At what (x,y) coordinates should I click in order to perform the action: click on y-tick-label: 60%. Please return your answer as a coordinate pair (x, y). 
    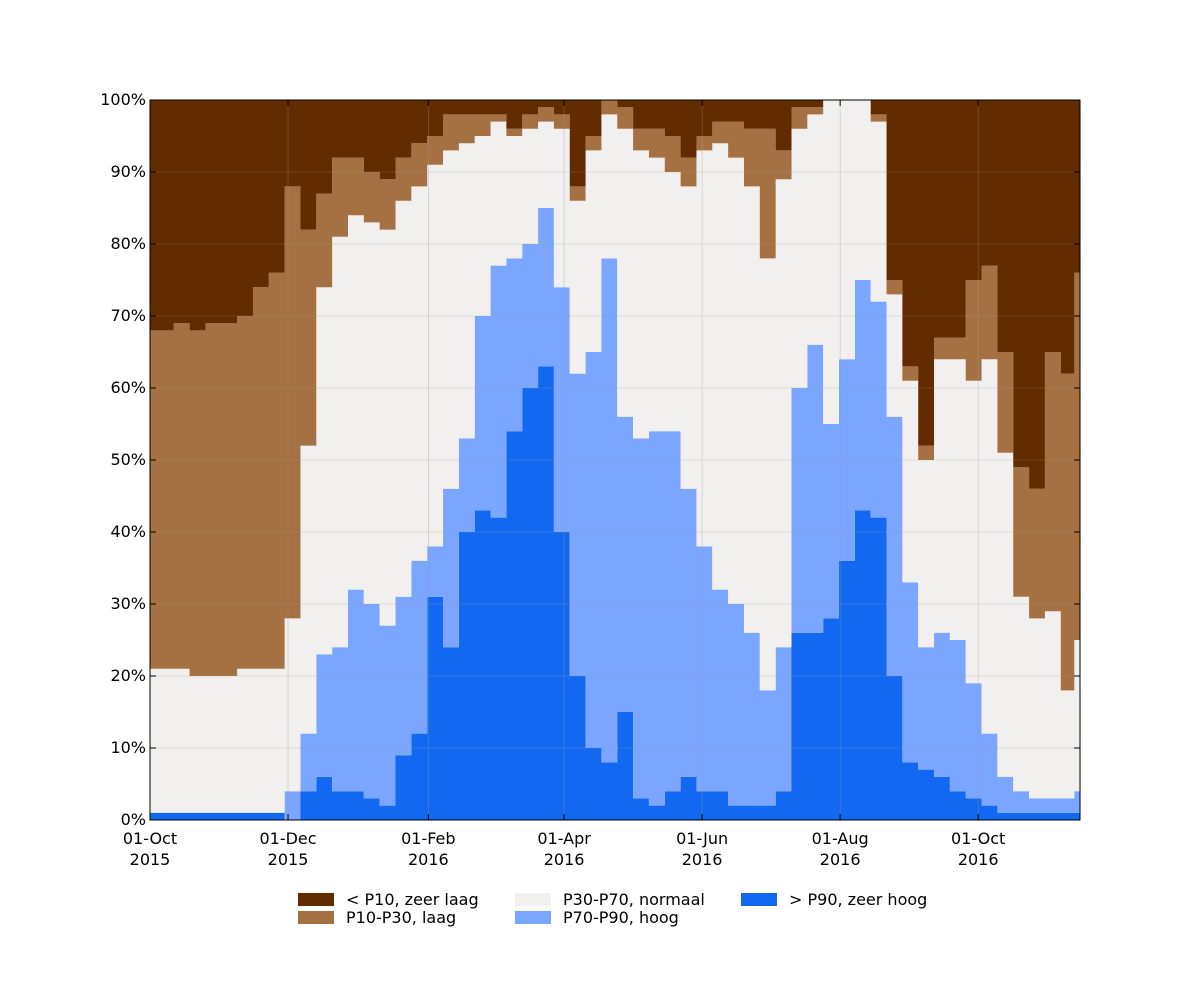
    Looking at the image, I should click on (128, 387).